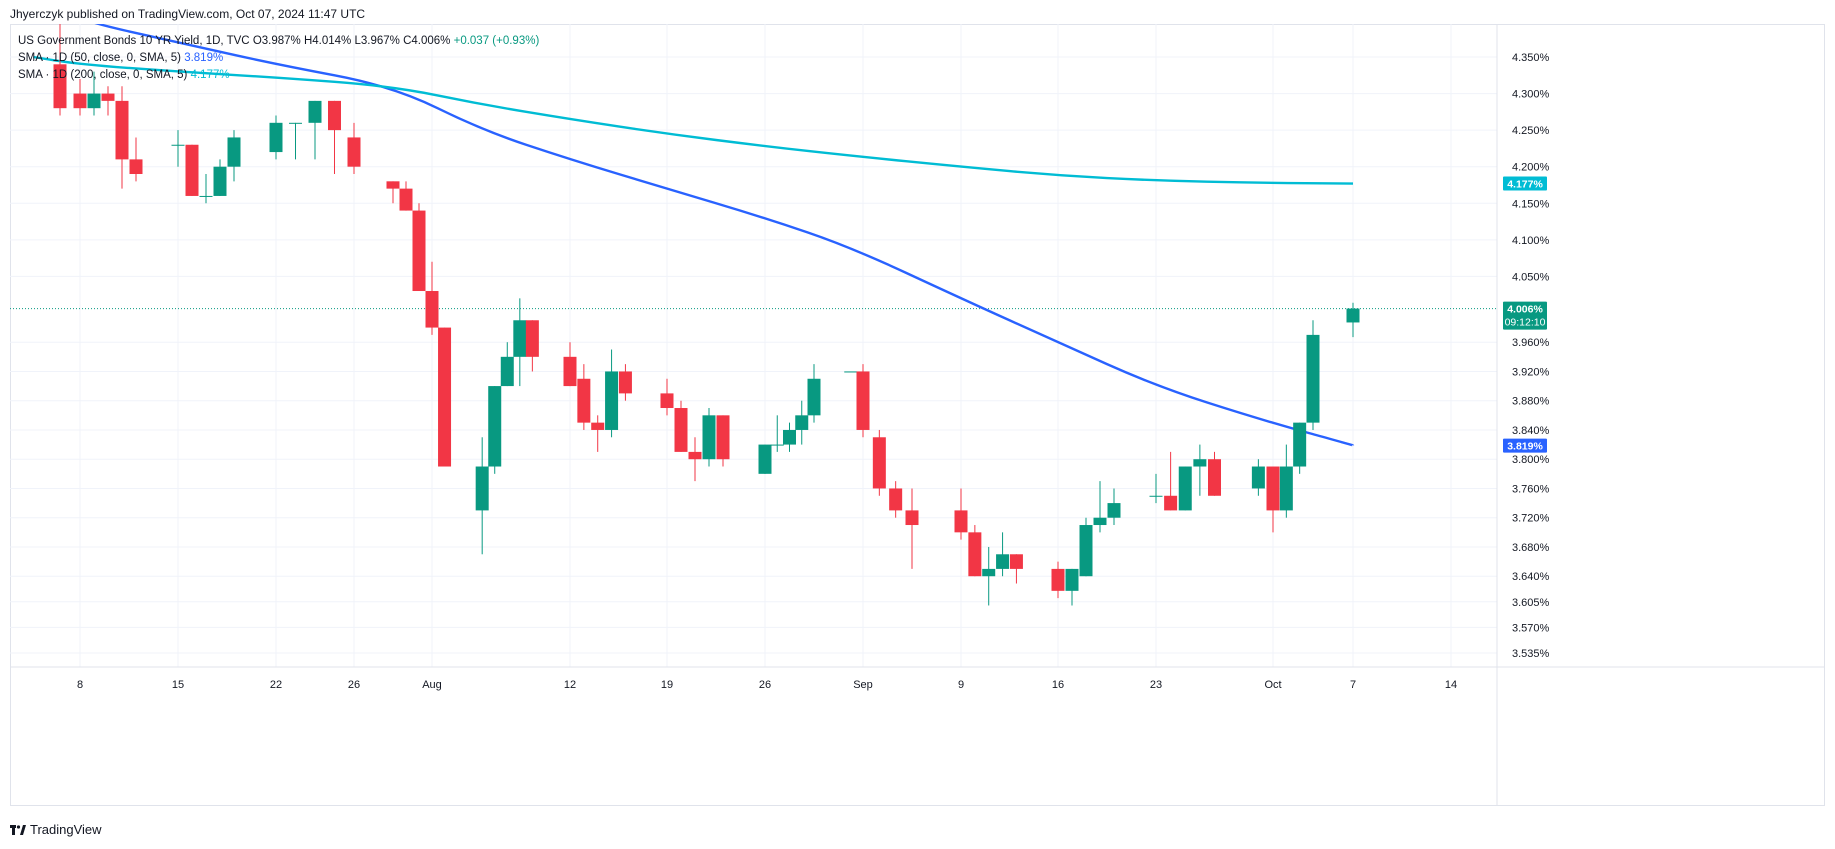 This screenshot has width=1835, height=849. Describe the element at coordinates (1531, 577) in the screenshot. I see `y-tick-label: 3.640%` at that location.